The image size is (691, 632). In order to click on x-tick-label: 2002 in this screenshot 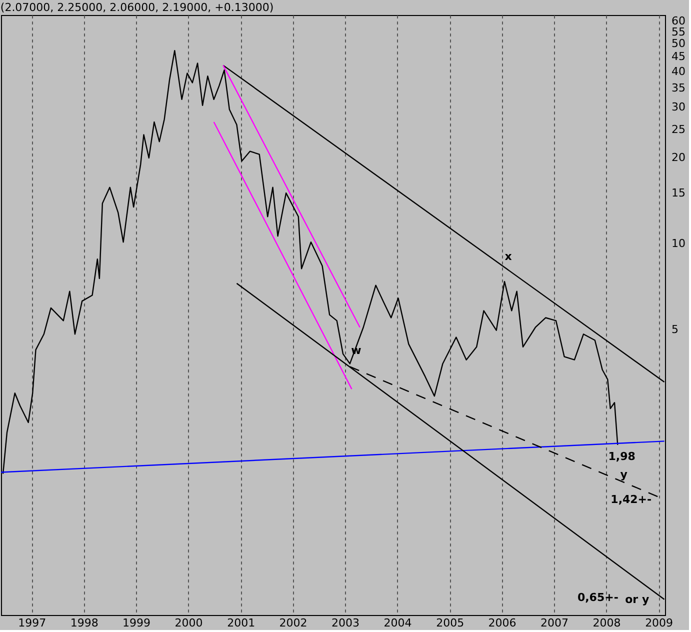, I will do `click(293, 623)`.